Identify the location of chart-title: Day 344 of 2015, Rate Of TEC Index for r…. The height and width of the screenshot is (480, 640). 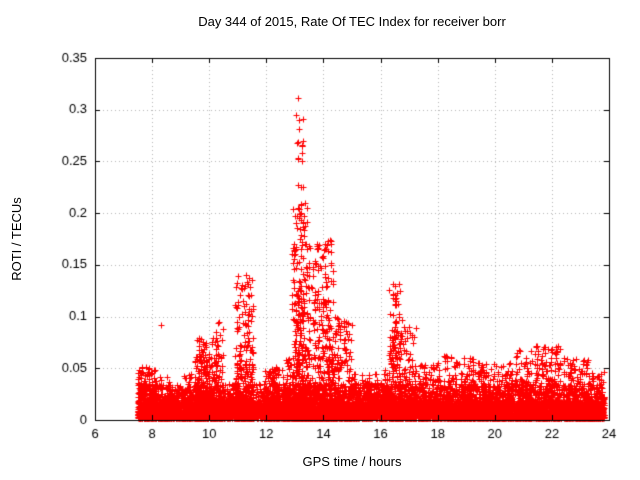
(352, 21).